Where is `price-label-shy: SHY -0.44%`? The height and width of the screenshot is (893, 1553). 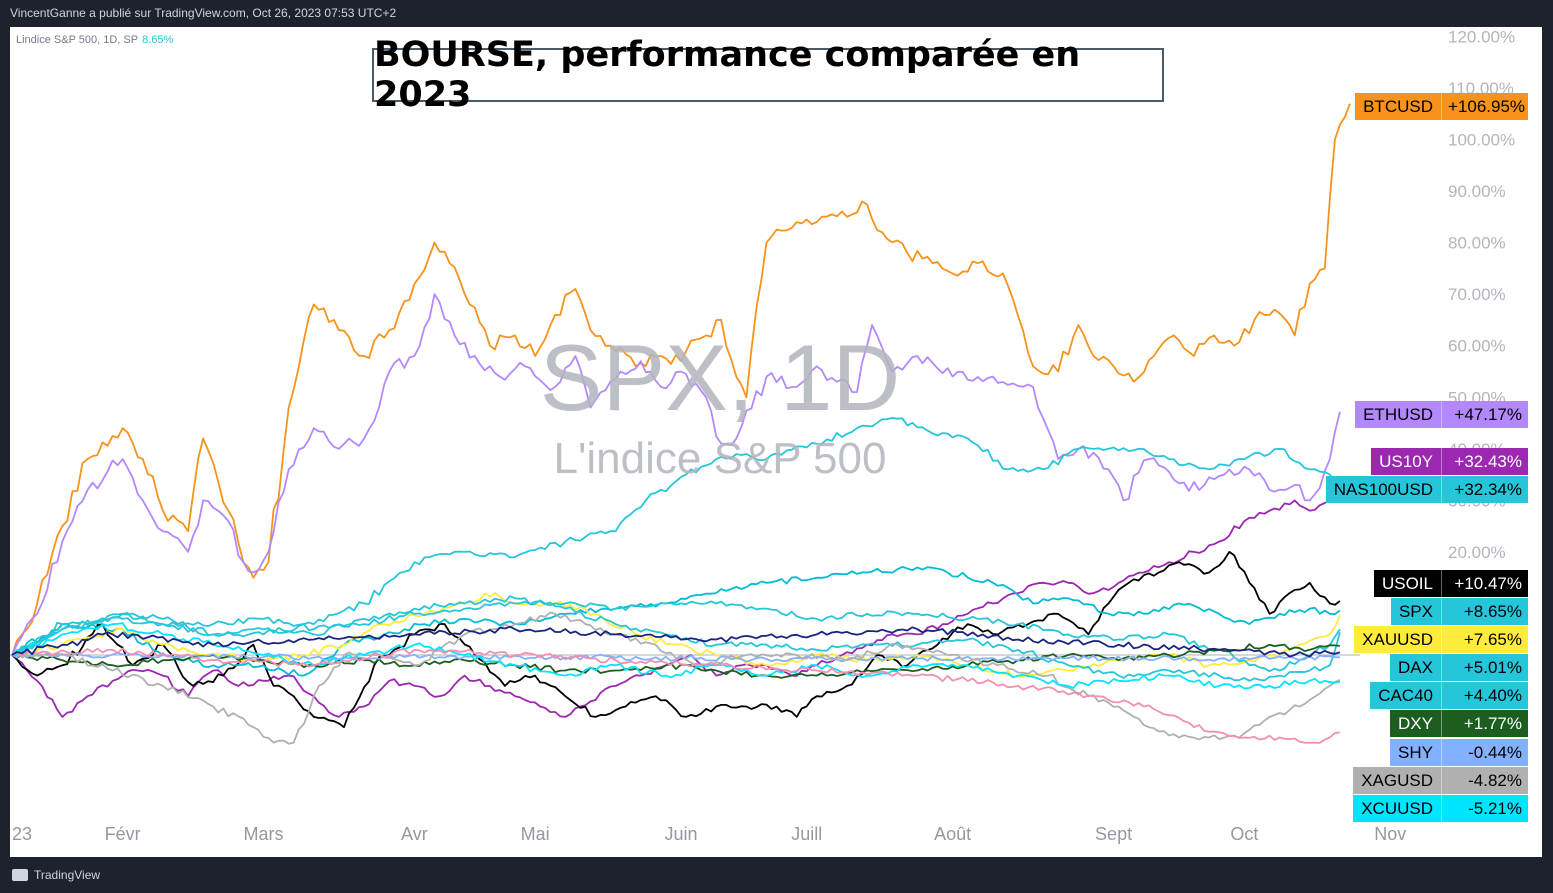
price-label-shy: SHY -0.44% is located at coordinates (1459, 752).